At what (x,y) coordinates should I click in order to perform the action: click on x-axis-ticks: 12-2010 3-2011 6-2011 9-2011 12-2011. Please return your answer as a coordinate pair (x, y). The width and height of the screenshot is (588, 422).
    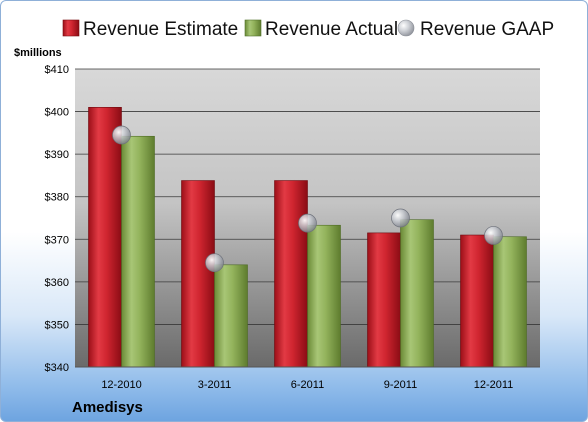
    Looking at the image, I should click on (307, 385).